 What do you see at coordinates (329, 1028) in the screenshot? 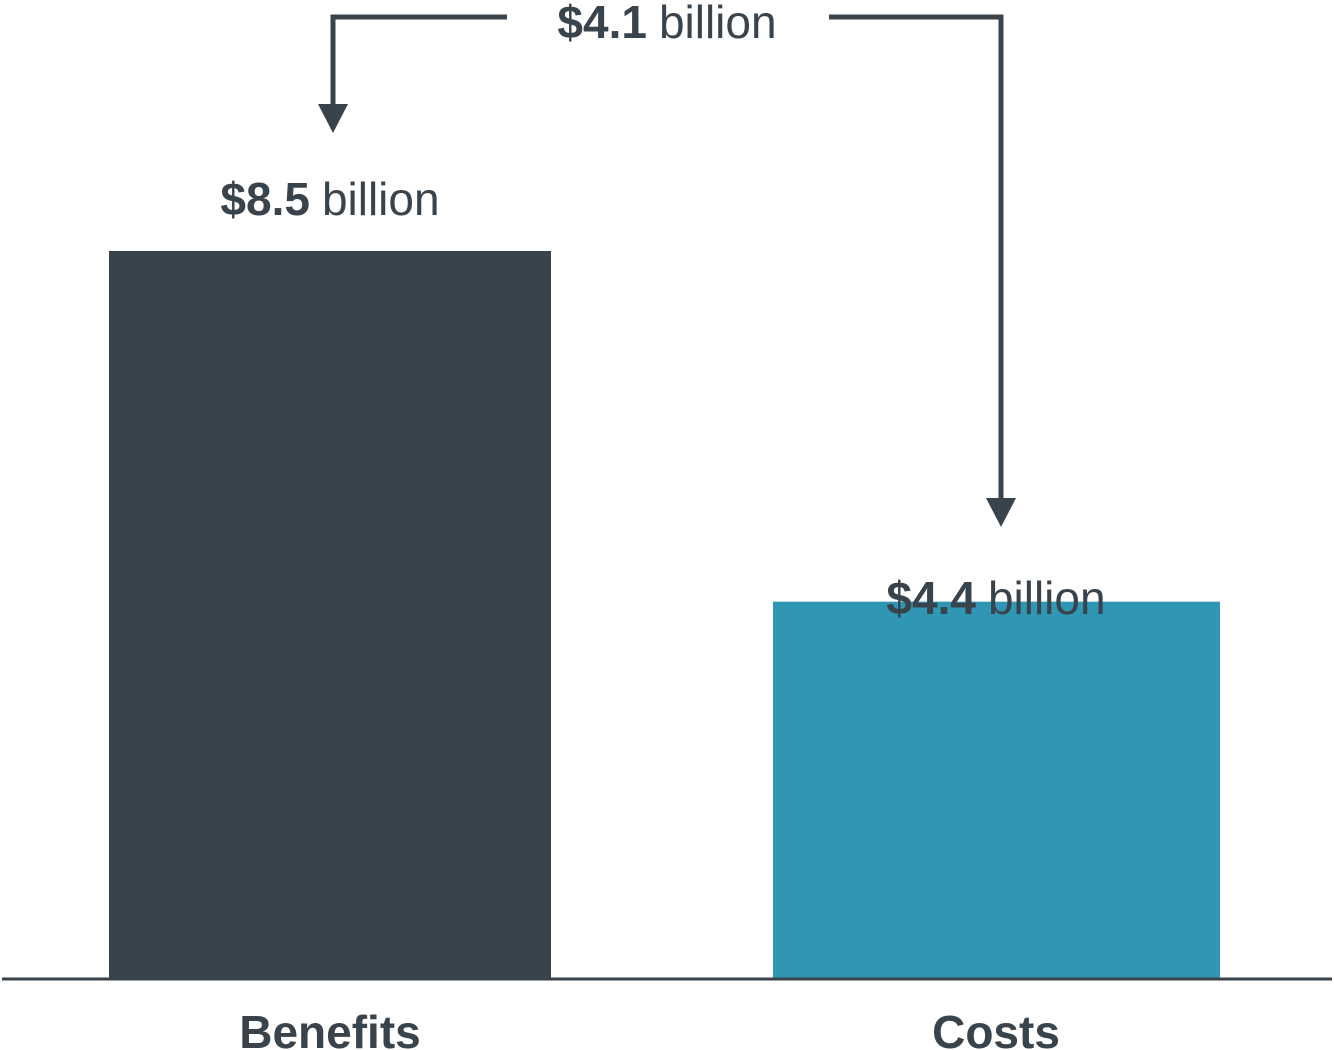
I see `category-label-benefits: Benefits` at bounding box center [329, 1028].